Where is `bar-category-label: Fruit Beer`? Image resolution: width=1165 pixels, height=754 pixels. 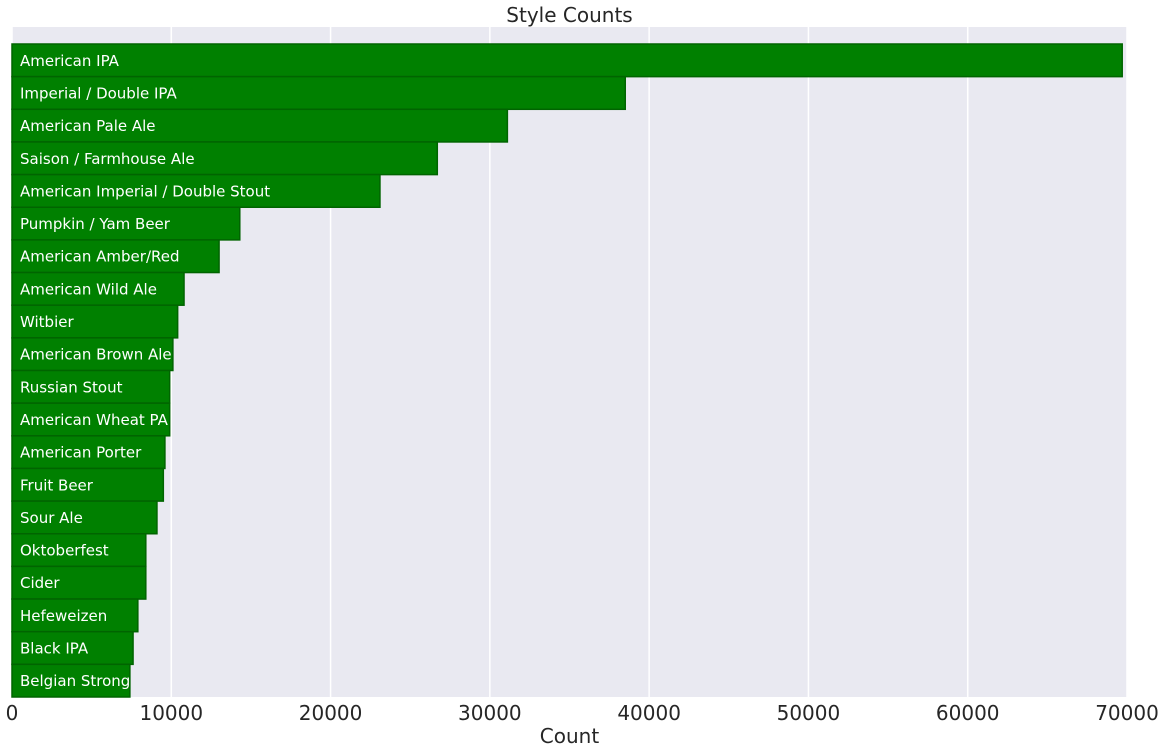 bar-category-label: Fruit Beer is located at coordinates (57, 485).